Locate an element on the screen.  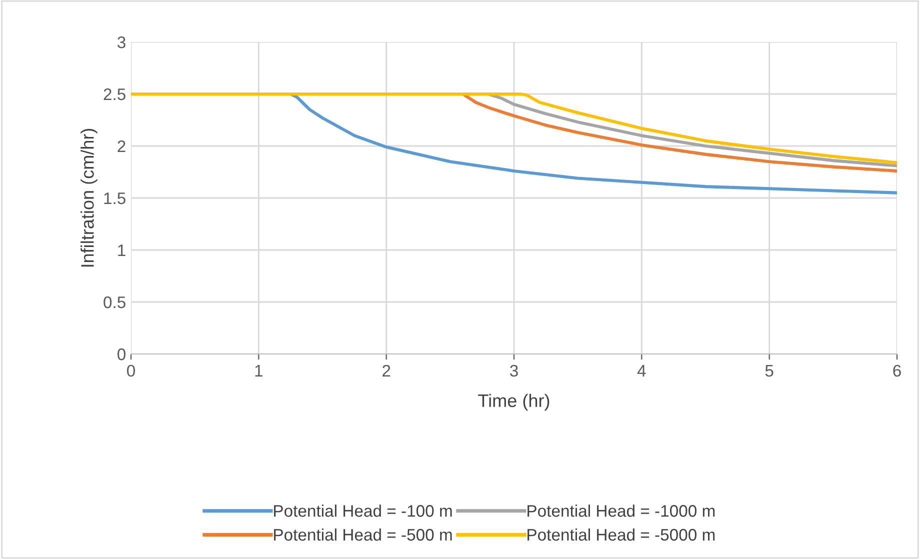
x-axis-title: Time (hr) is located at coordinates (514, 402).